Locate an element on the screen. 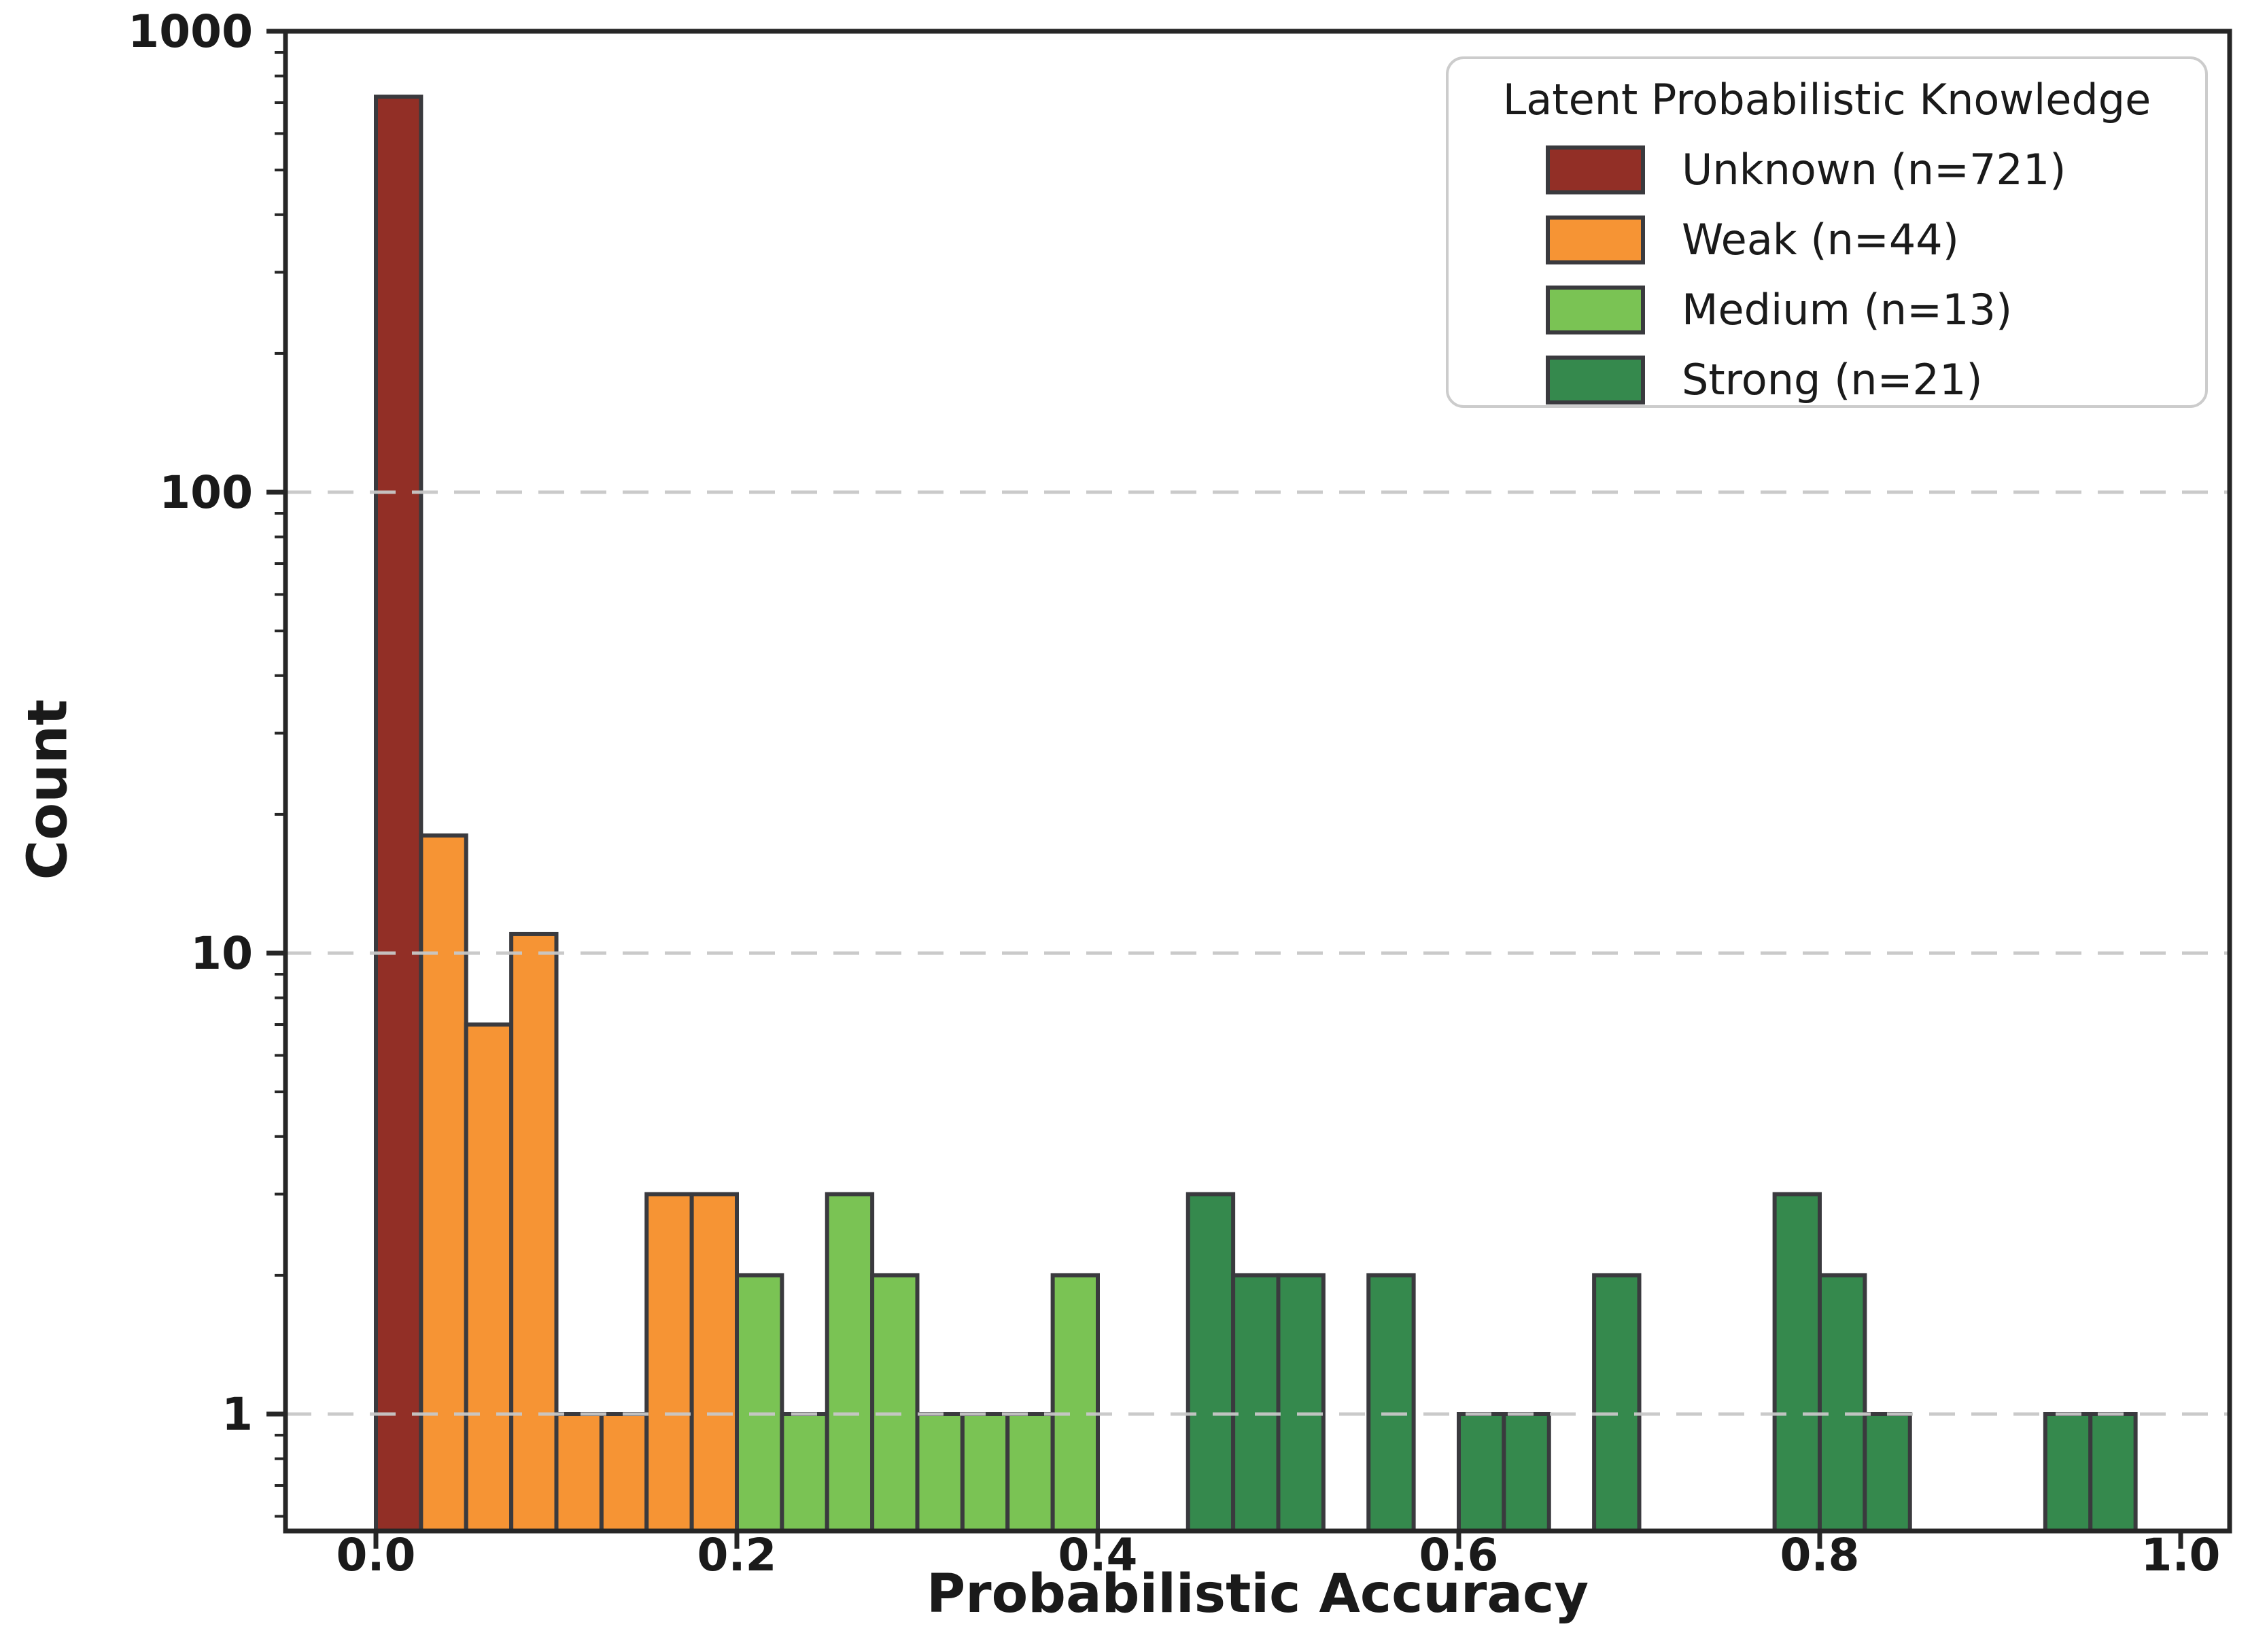  y-axis-label: Count is located at coordinates (48, 789).